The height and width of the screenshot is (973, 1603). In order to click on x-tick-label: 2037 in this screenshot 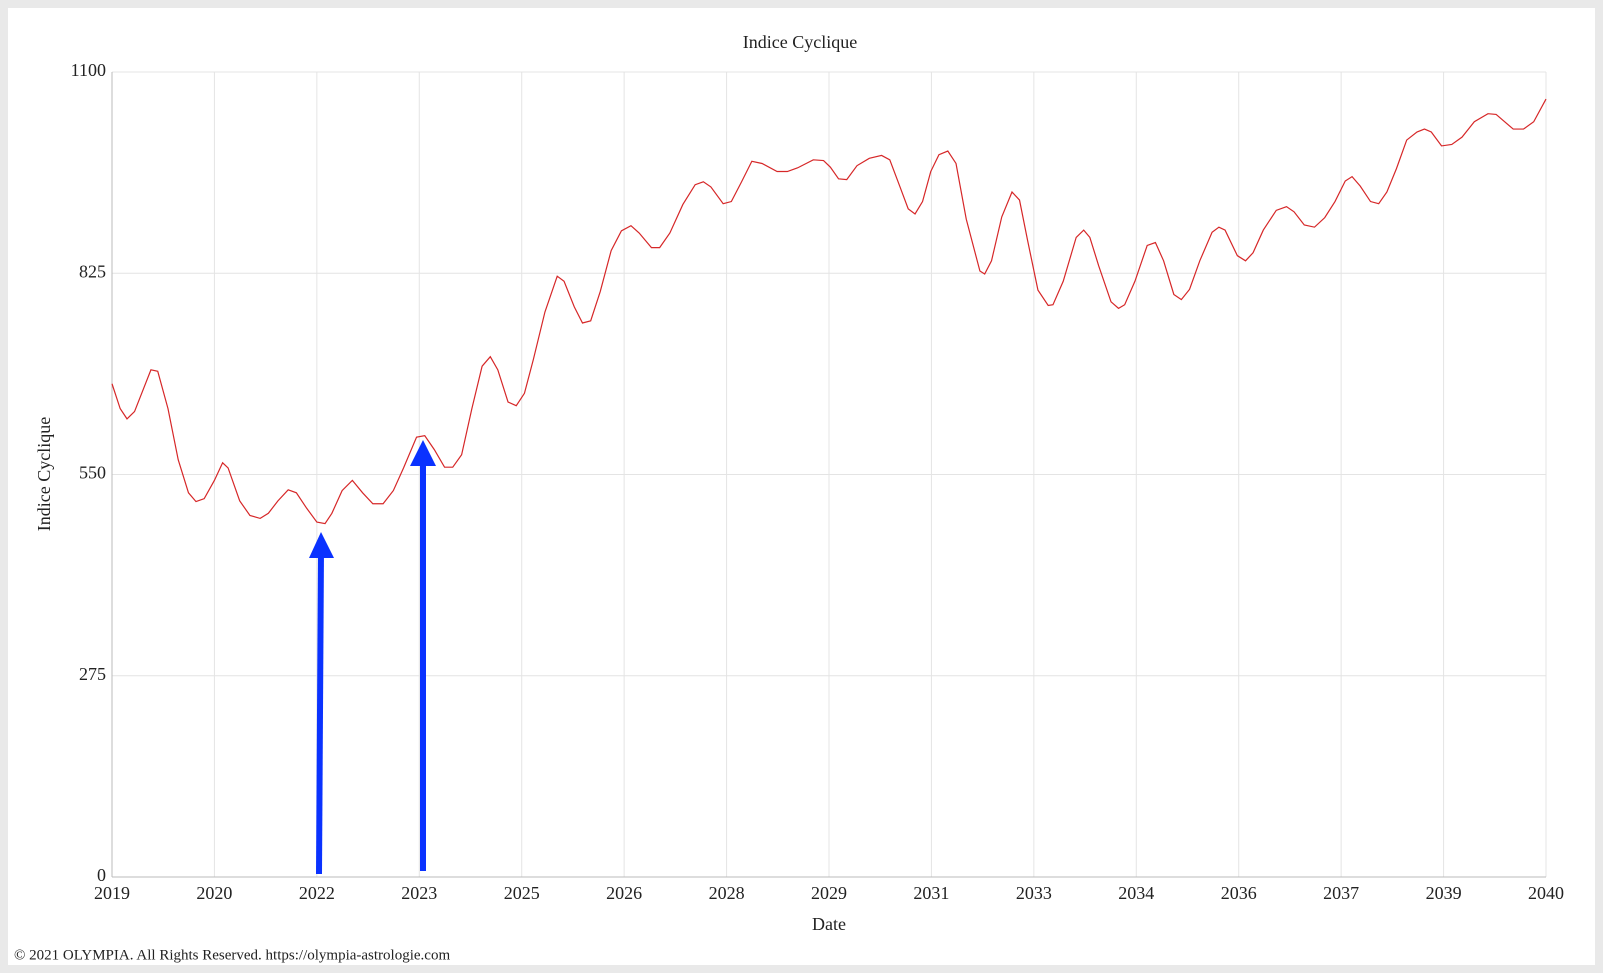, I will do `click(1341, 893)`.